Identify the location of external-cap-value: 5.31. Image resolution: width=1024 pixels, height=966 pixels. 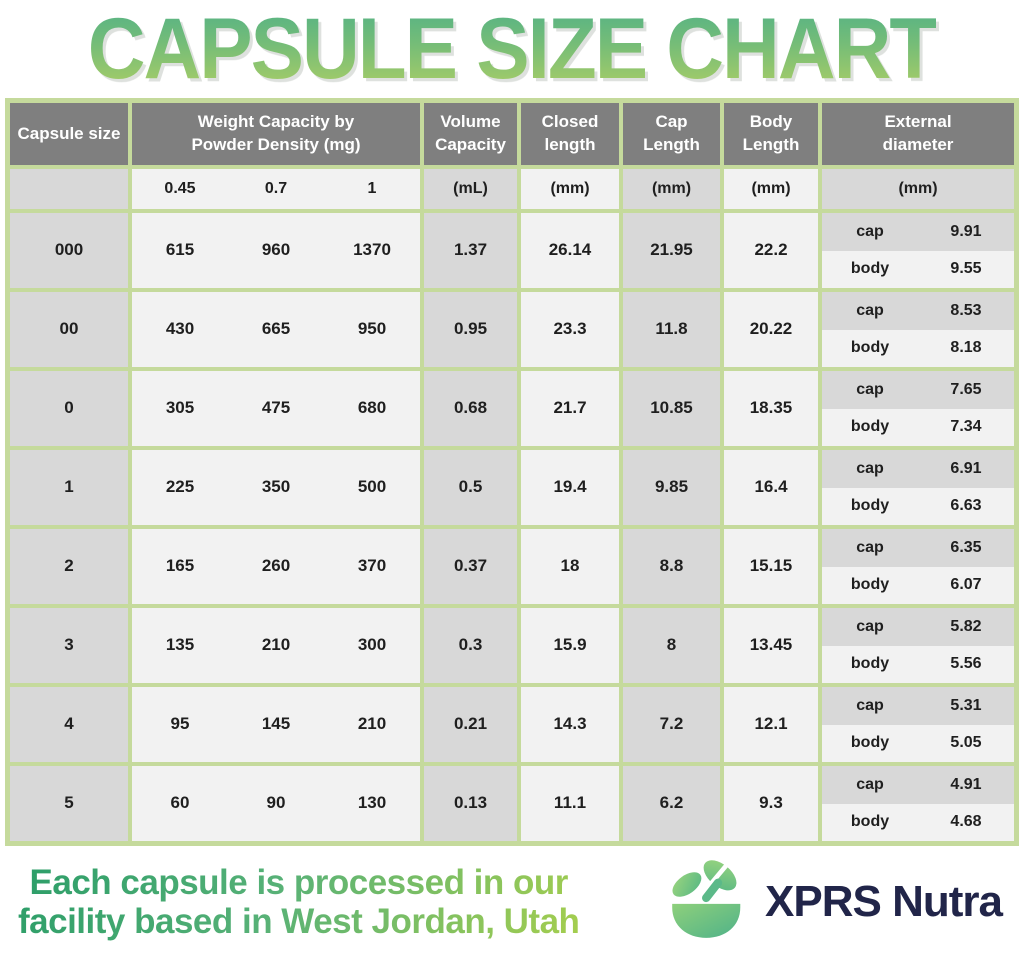
(966, 705).